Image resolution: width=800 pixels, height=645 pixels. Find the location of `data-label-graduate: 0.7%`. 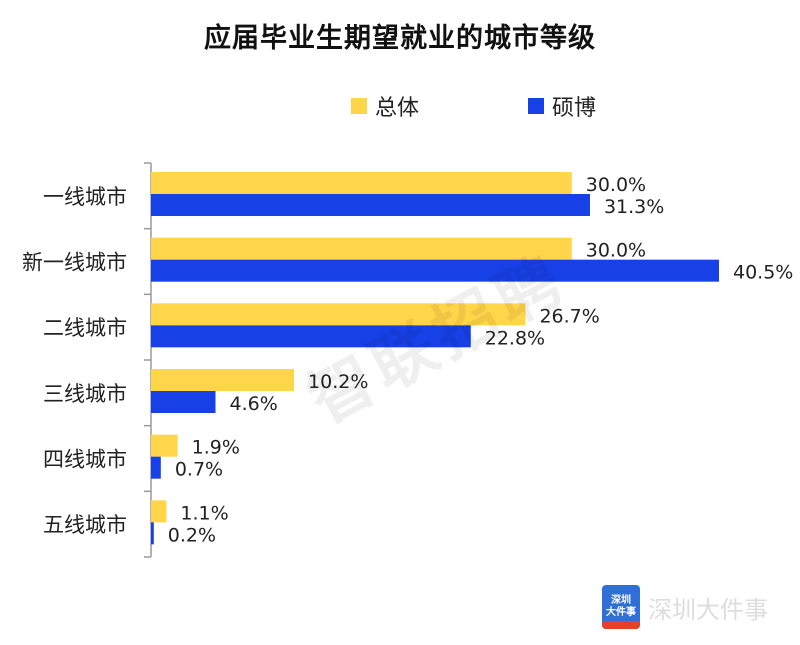

data-label-graduate: 0.7% is located at coordinates (199, 470).